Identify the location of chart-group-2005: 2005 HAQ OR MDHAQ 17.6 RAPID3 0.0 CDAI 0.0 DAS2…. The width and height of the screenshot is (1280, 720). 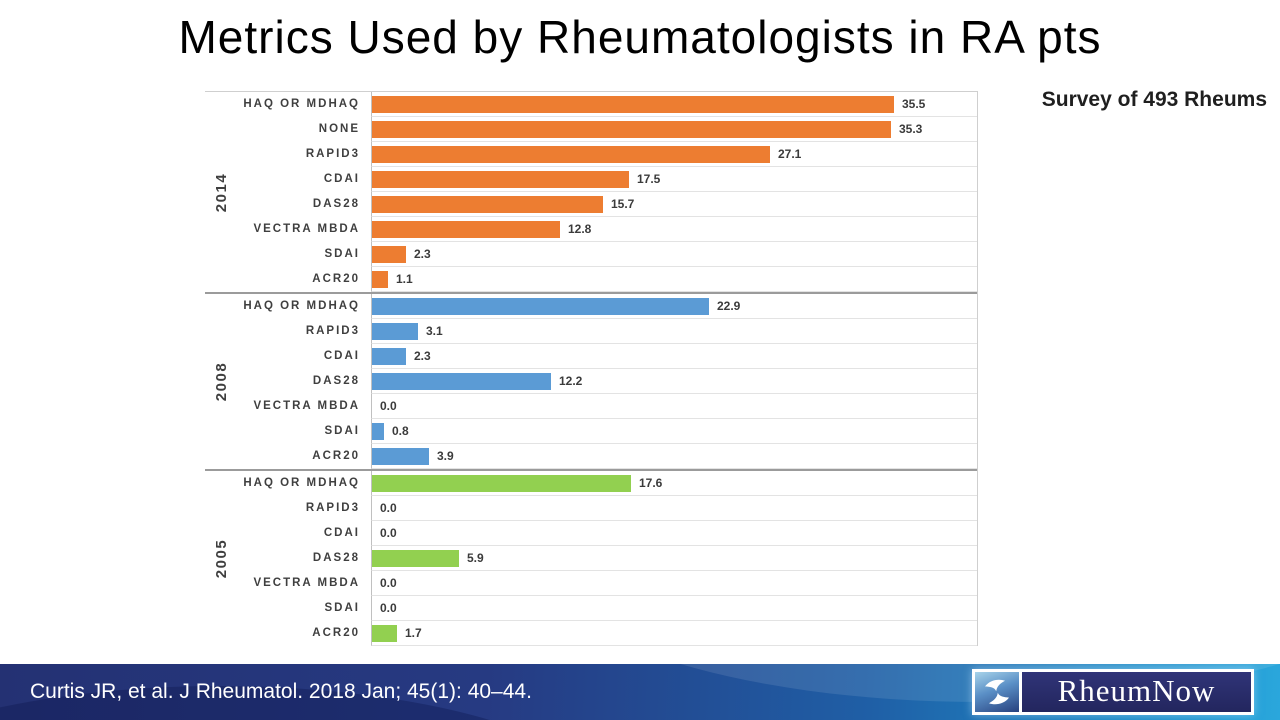
(591, 557).